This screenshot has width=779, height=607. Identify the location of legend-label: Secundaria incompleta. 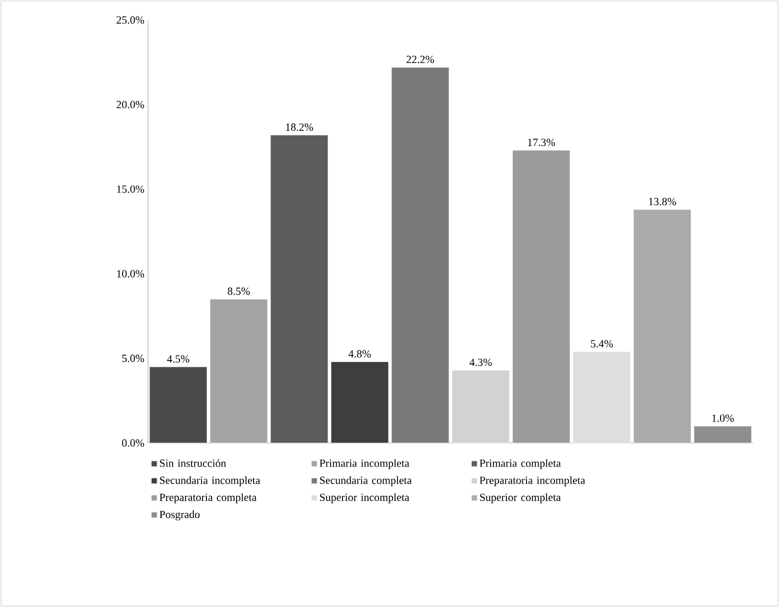
(210, 481).